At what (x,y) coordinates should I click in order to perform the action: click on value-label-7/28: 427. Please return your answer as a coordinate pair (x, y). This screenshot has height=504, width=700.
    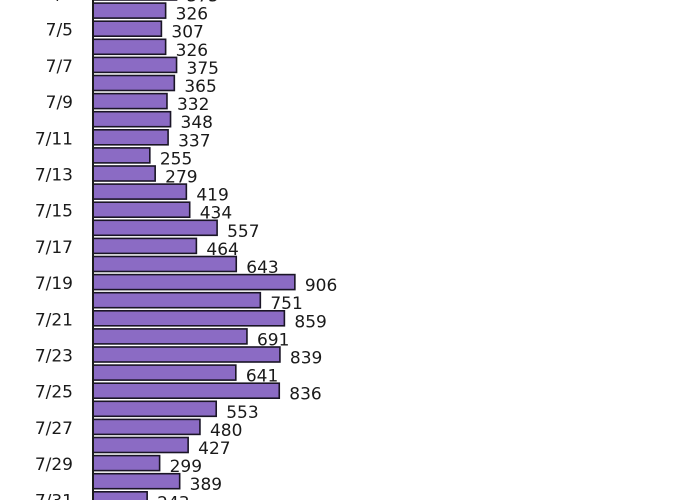
    Looking at the image, I should click on (214, 449).